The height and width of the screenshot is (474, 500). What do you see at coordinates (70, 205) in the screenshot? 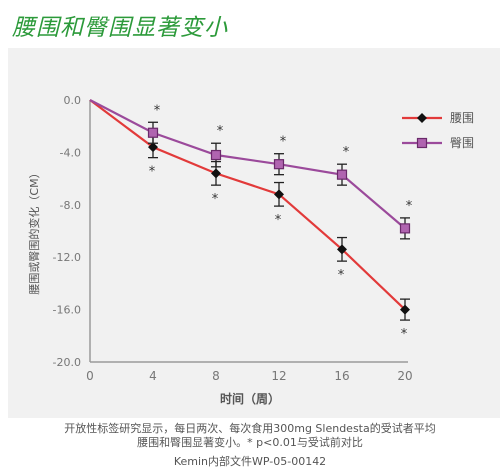
I see `y-tick-label: -8.0` at bounding box center [70, 205].